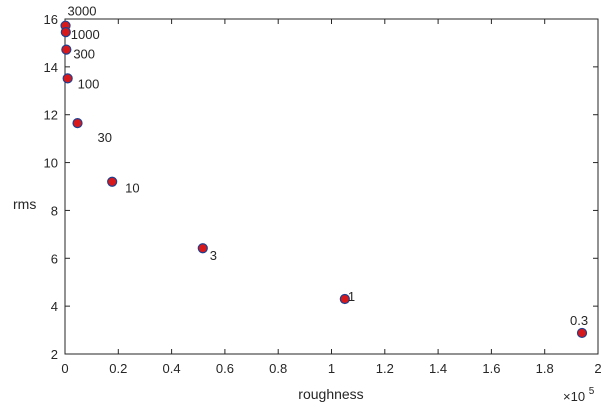 This screenshot has width=609, height=403. What do you see at coordinates (54, 210) in the screenshot?
I see `y-tick-label: 8` at bounding box center [54, 210].